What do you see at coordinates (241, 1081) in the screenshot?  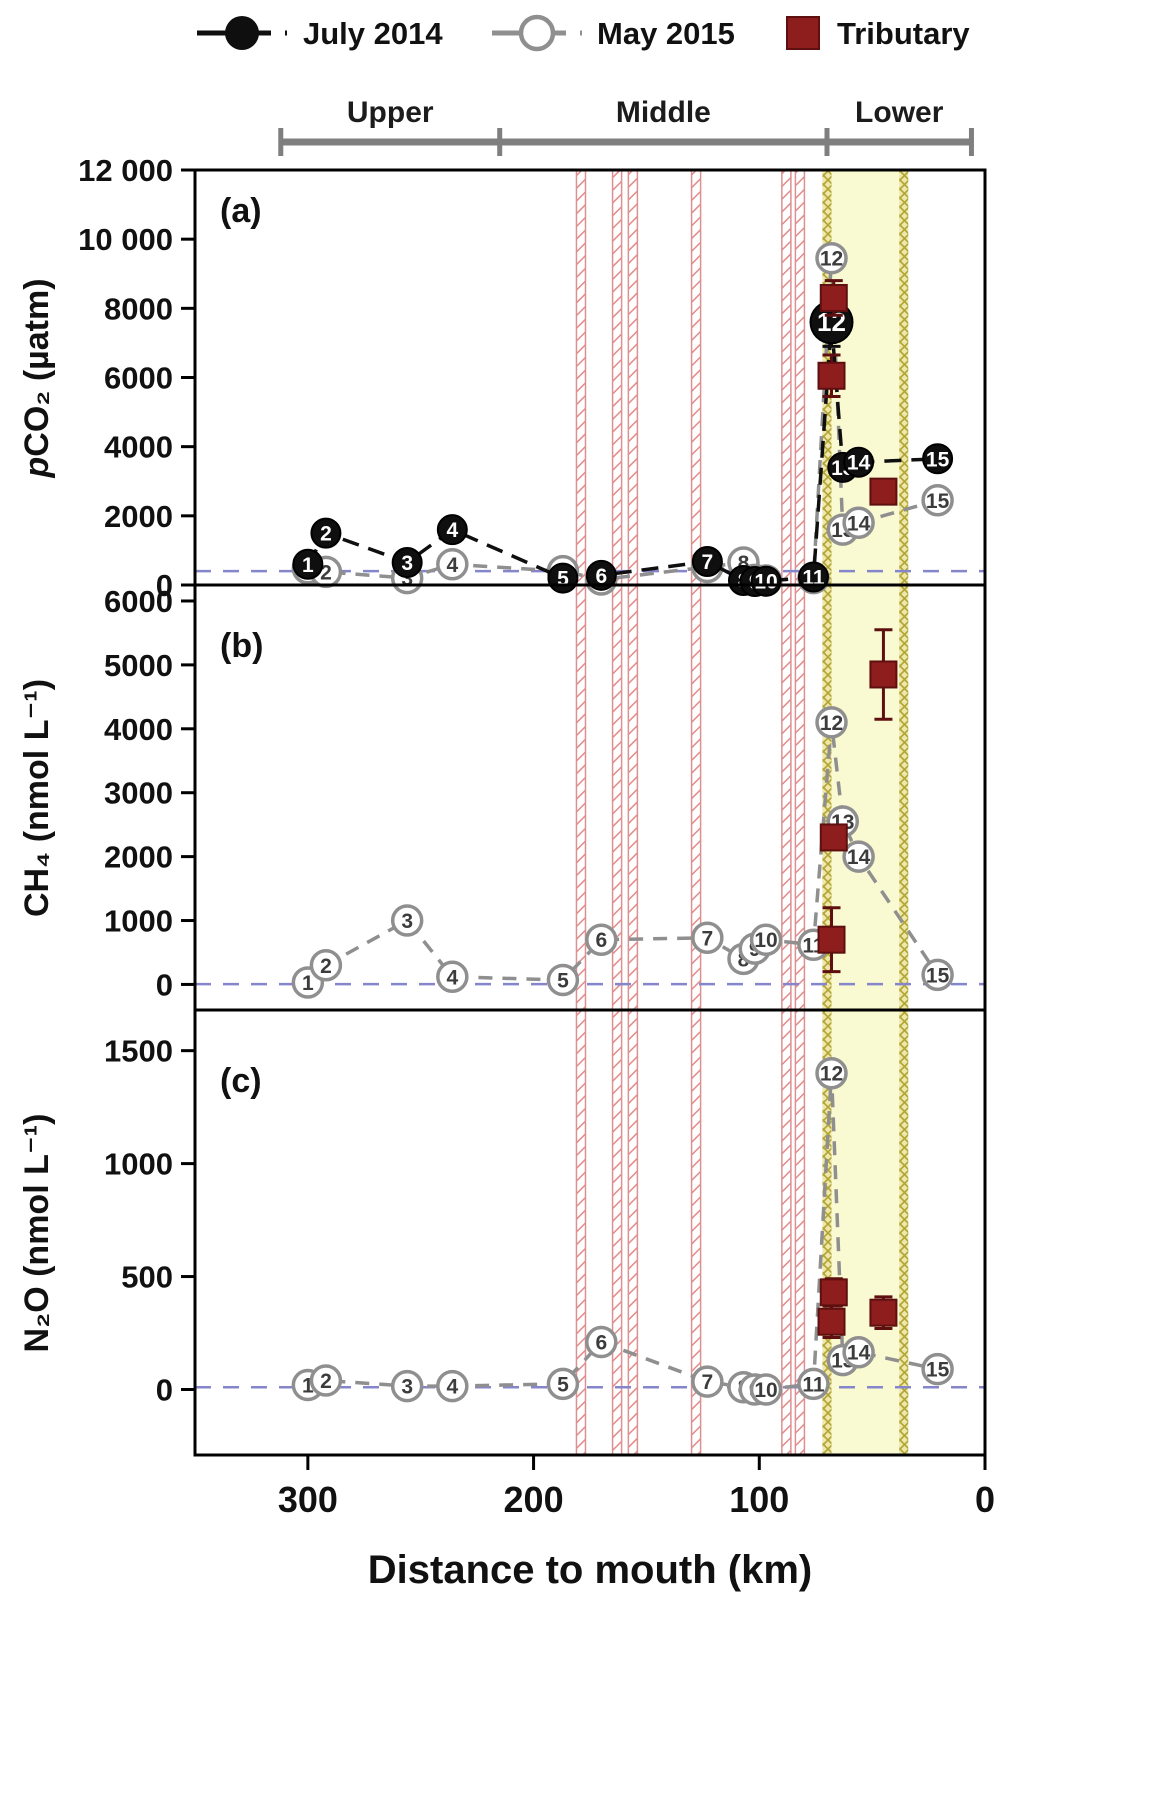 I see `panel-c-tag: (c)` at bounding box center [241, 1081].